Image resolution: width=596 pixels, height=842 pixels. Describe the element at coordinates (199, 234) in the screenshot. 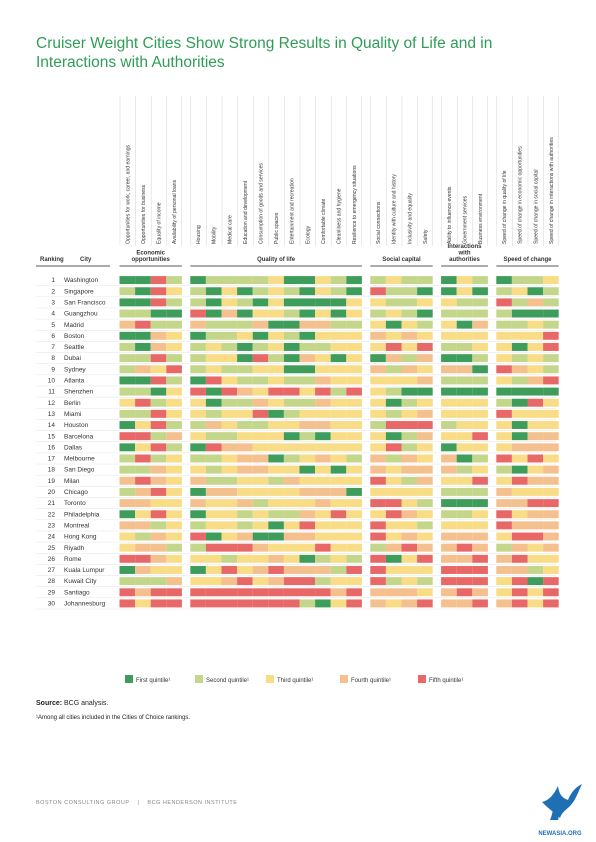

I see `column-label: Housing` at that location.